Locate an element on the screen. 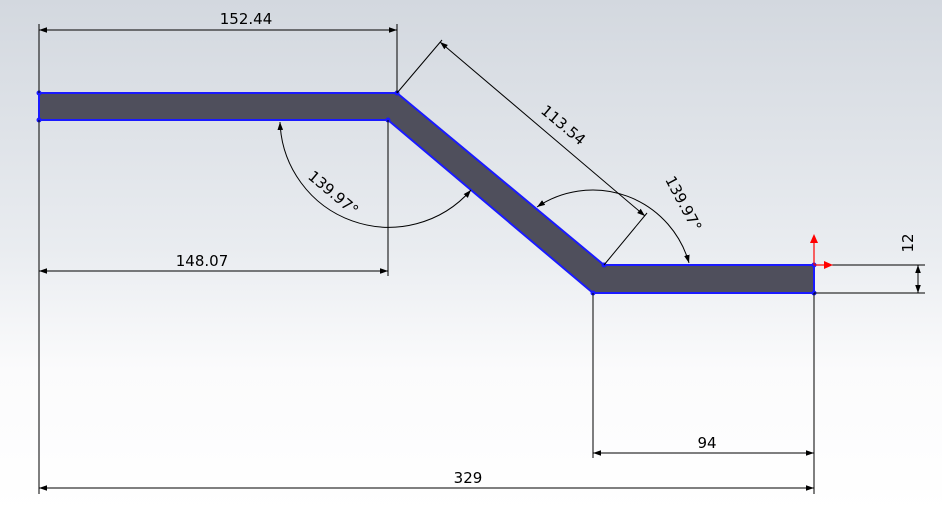 The image size is (942, 514). dimension-label-end-length: 94 is located at coordinates (706, 443).